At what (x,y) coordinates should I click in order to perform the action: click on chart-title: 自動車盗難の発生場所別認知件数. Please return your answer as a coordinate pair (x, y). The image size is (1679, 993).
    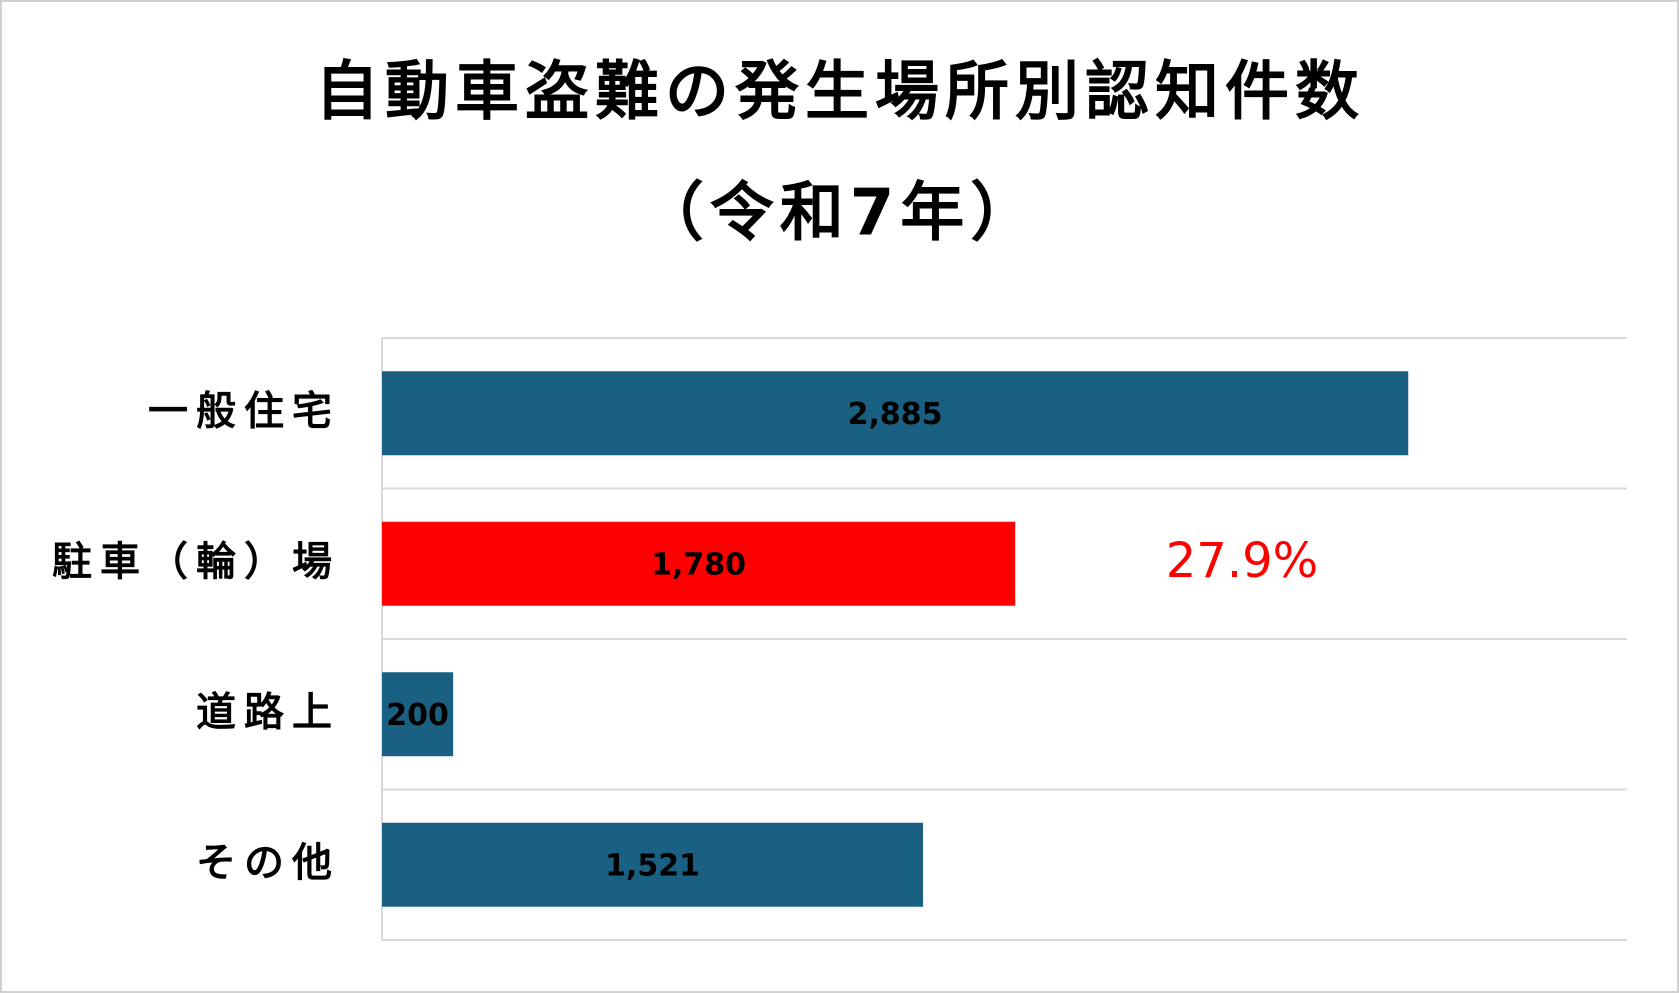
    Looking at the image, I should click on (840, 93).